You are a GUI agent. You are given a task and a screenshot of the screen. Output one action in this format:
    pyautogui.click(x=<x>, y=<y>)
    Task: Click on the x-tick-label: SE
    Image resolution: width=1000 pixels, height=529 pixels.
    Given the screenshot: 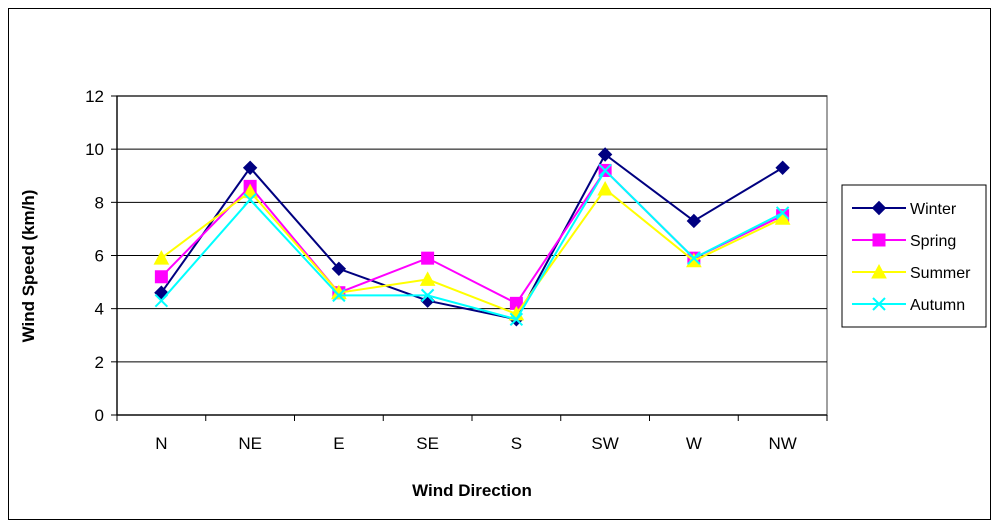 What is the action you would take?
    pyautogui.click(x=427, y=443)
    